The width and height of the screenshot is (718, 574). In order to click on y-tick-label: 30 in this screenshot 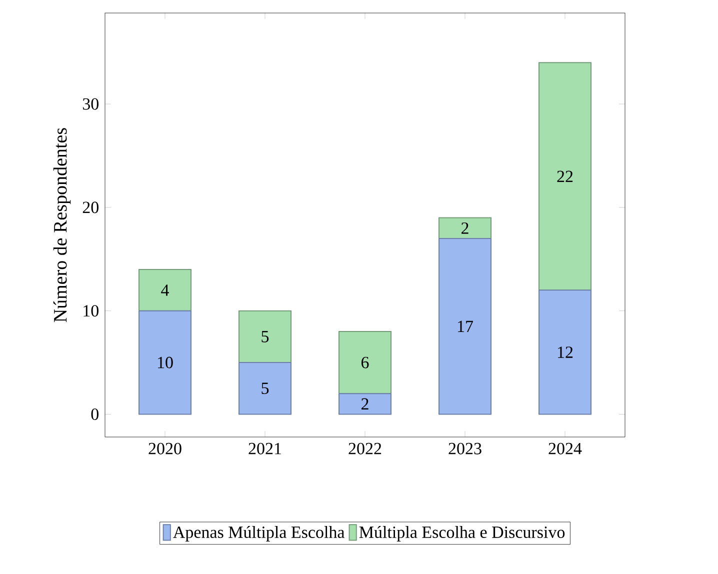, I will do `click(90, 104)`.